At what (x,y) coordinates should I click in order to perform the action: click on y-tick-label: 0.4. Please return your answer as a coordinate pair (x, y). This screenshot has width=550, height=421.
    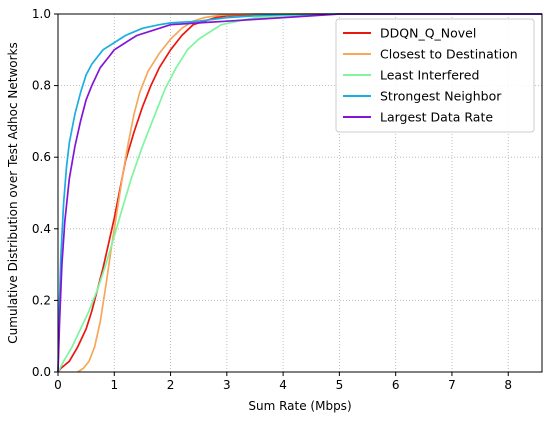
    Looking at the image, I should click on (41, 229).